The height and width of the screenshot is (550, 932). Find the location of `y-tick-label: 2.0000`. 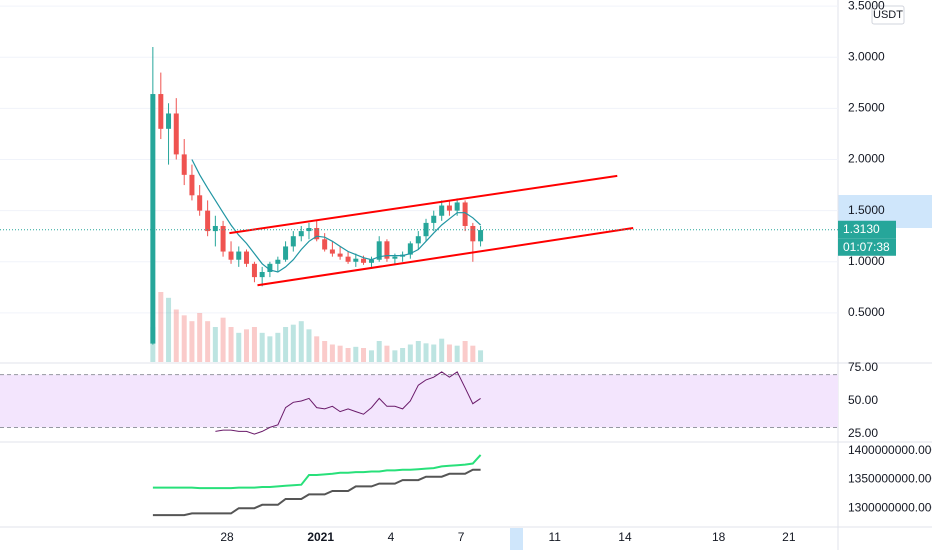

y-tick-label: 2.0000 is located at coordinates (866, 159).